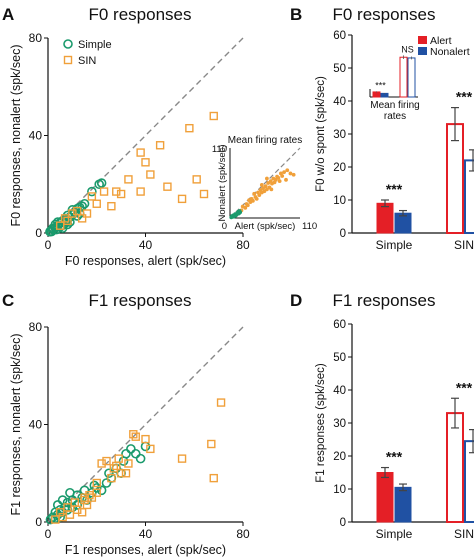  Describe the element at coordinates (394, 105) in the screenshot. I see `inset-title-line1: Mean firing` at that location.